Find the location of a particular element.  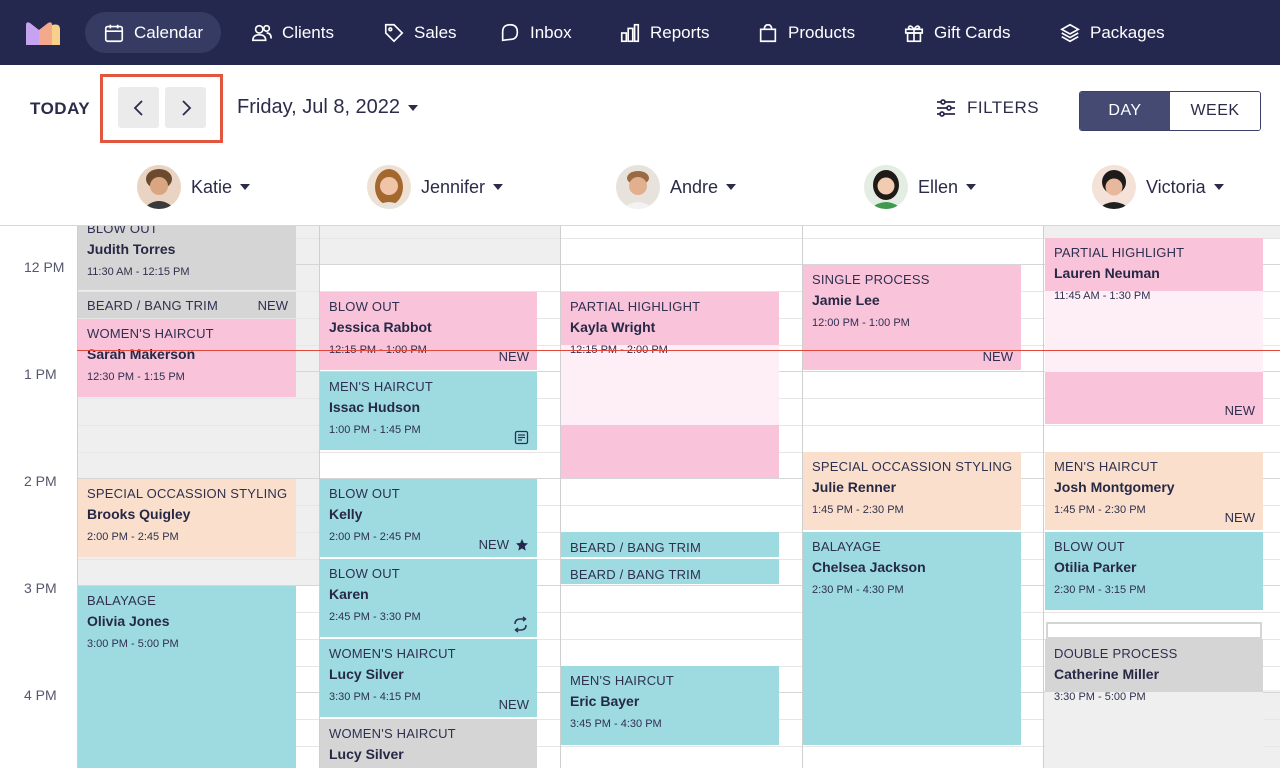

nav-sales: Sales is located at coordinates (420, 32).